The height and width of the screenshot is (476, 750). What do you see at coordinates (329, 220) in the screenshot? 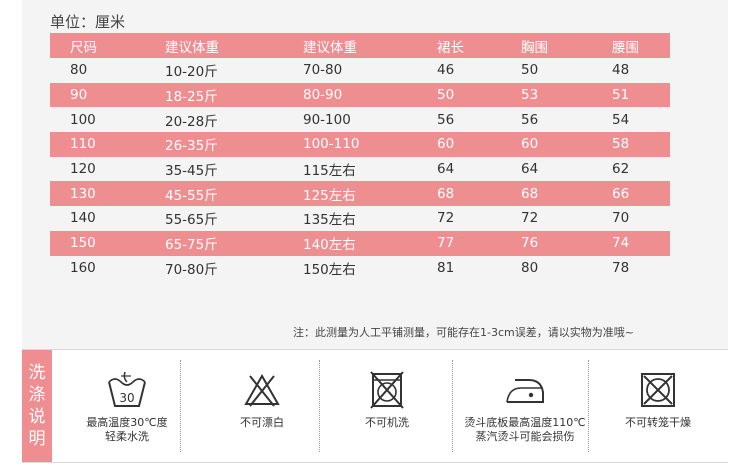
I see `cell-weight-2: 135左右` at bounding box center [329, 220].